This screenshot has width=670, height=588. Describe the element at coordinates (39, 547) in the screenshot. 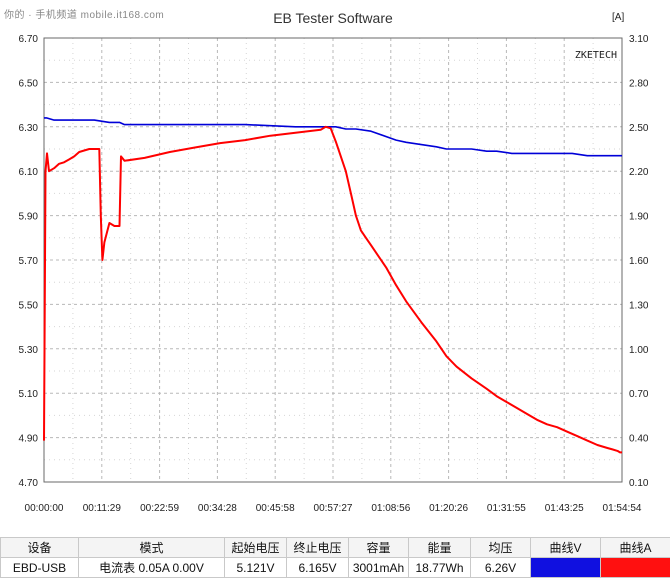

I see `header-device: 设备` at that location.